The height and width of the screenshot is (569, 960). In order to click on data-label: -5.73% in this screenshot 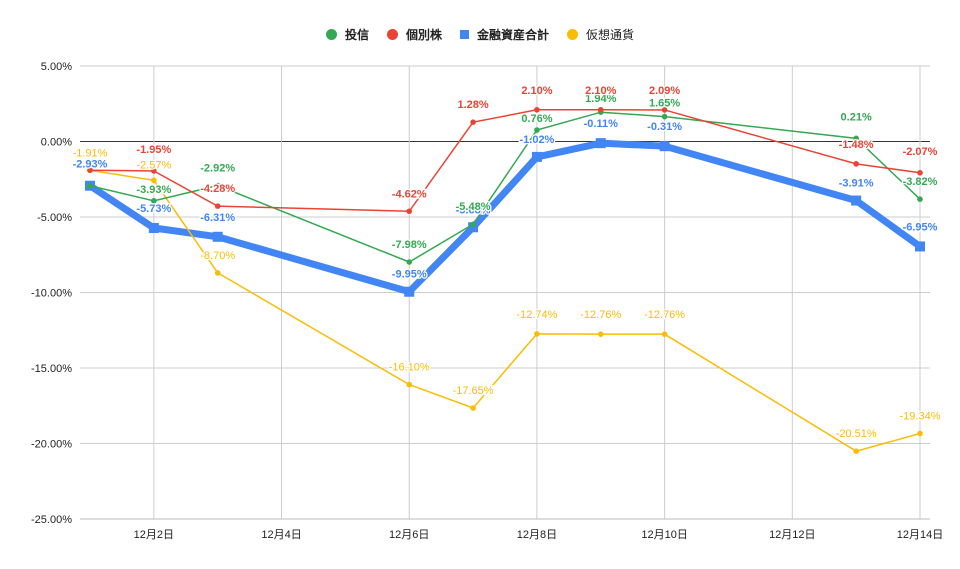, I will do `click(153, 209)`.